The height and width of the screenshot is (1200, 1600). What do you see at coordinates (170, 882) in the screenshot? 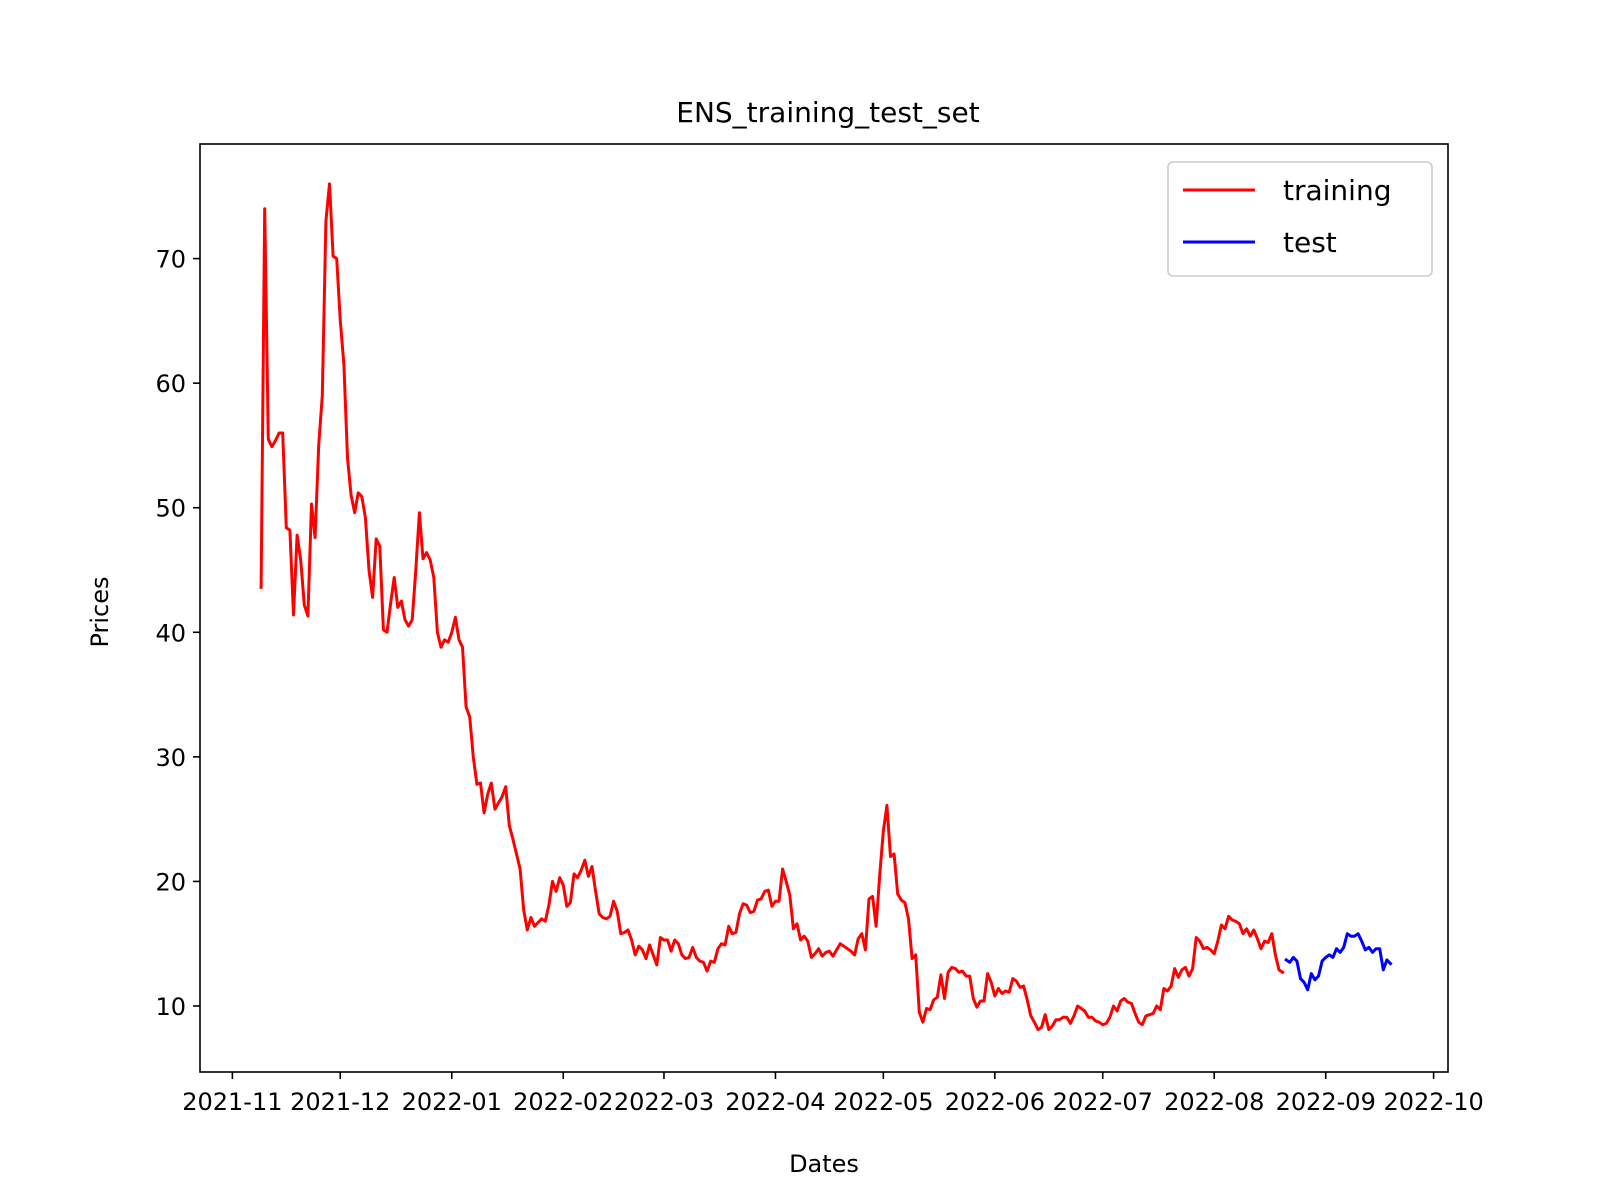
I see `y-tick-label-20: 20` at bounding box center [170, 882].